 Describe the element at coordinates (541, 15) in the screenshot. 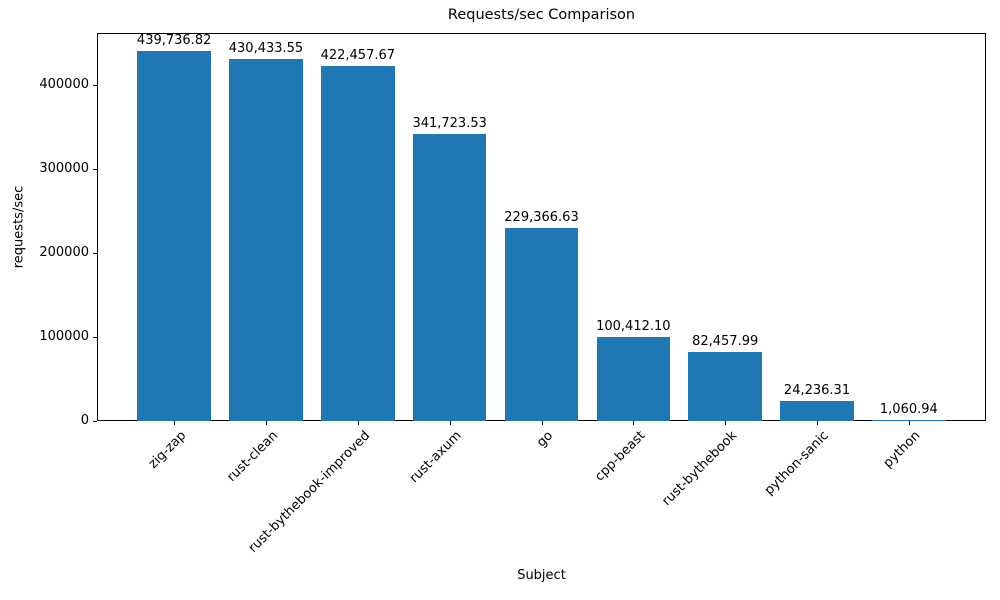

I see `chart-title: Requests/sec Comparison` at that location.